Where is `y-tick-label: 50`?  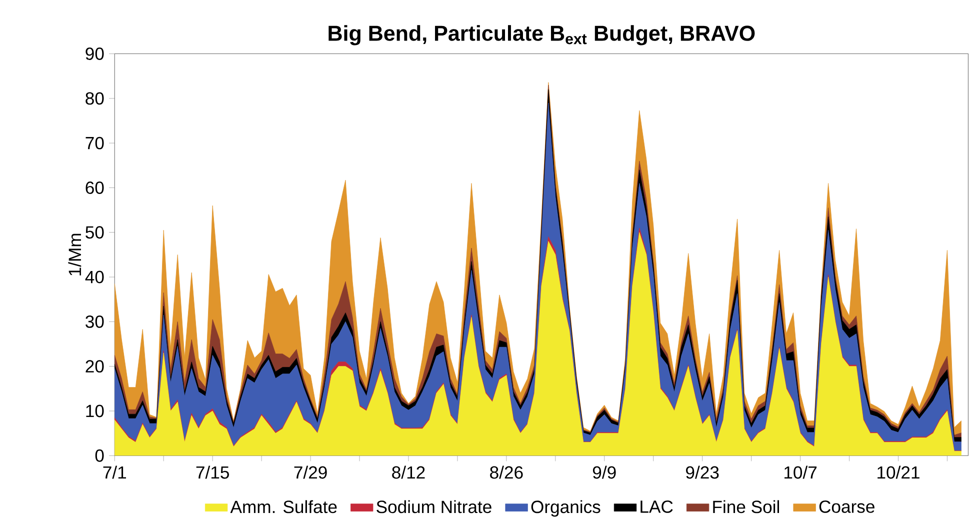 y-tick-label: 50 is located at coordinates (95, 232).